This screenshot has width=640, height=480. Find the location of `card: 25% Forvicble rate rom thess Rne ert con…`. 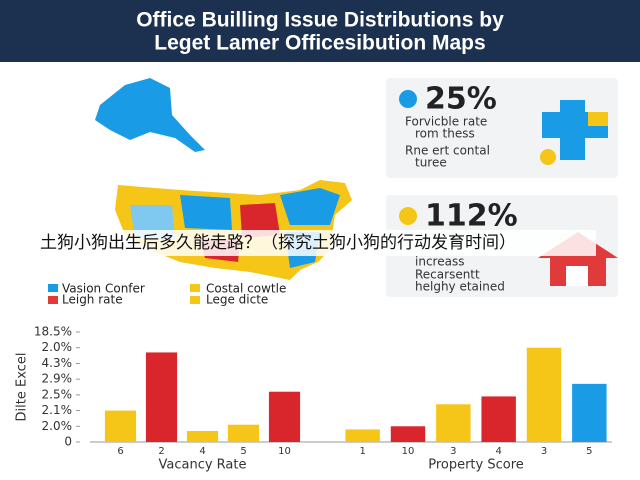

card: 25% Forvicble rate rom thess Rne ert con… is located at coordinates (502, 128).